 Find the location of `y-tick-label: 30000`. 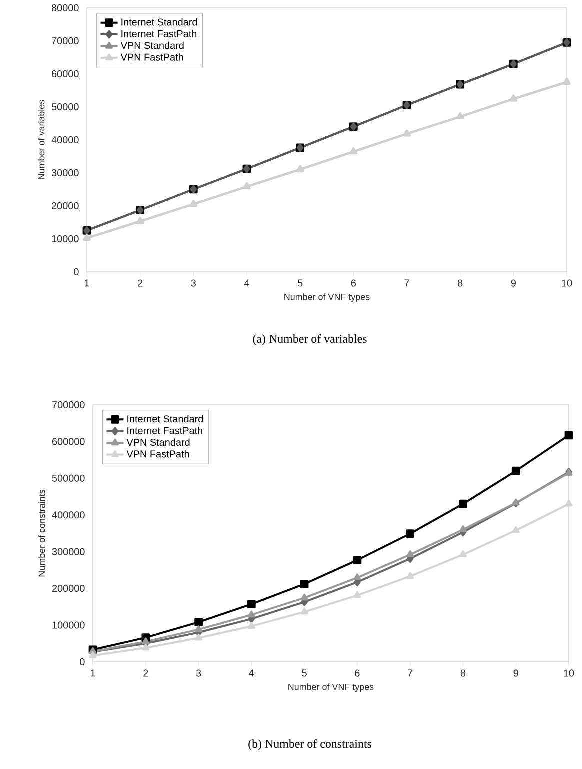

y-tick-label: 30000 is located at coordinates (65, 173).